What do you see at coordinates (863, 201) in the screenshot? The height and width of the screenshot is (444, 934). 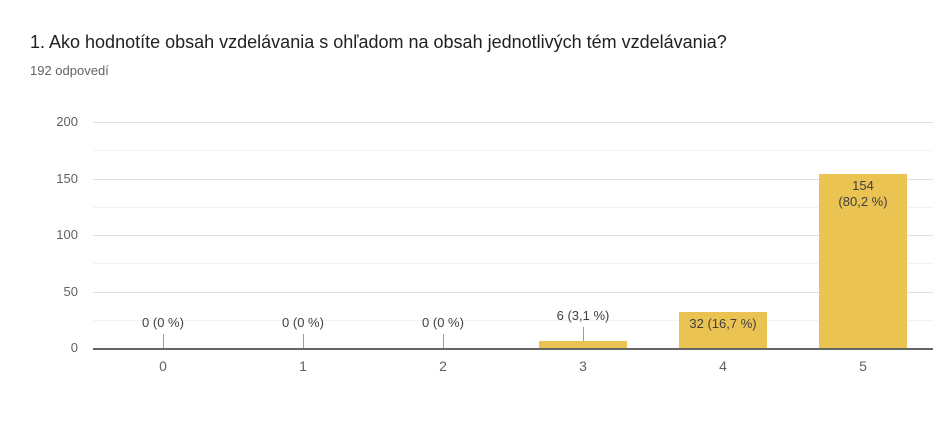 I see `bar-value-label: (80,2 %)` at bounding box center [863, 201].